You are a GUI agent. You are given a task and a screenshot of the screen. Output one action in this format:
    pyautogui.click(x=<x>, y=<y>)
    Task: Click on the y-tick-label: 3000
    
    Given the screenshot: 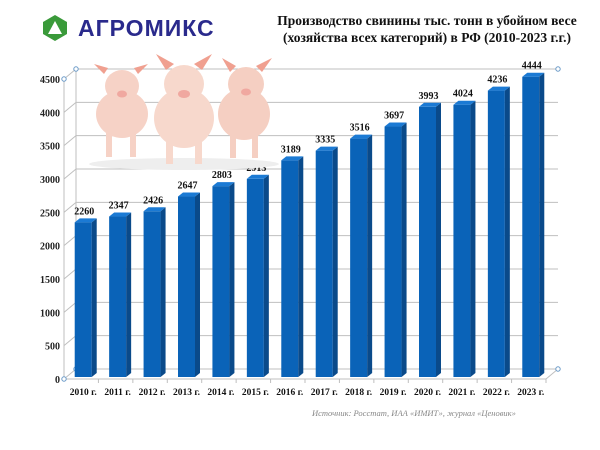 What is the action you would take?
    pyautogui.click(x=50, y=180)
    